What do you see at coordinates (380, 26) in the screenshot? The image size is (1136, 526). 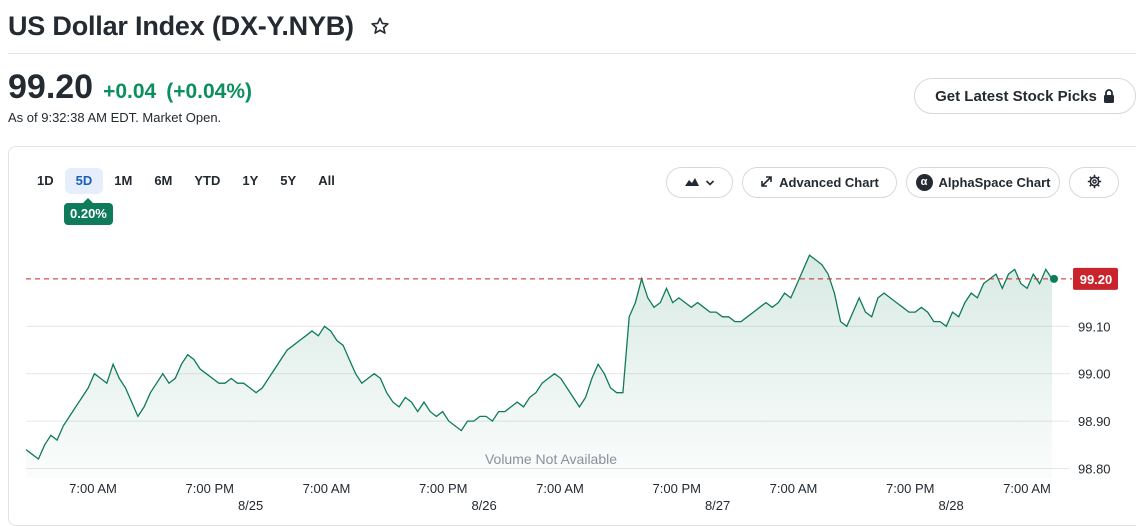 I see `star-icon` at bounding box center [380, 26].